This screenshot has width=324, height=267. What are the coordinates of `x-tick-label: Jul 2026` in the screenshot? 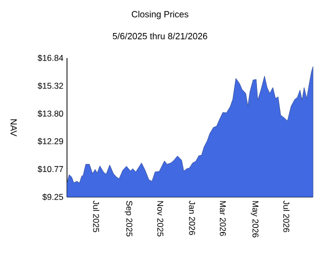 It's located at (286, 216).